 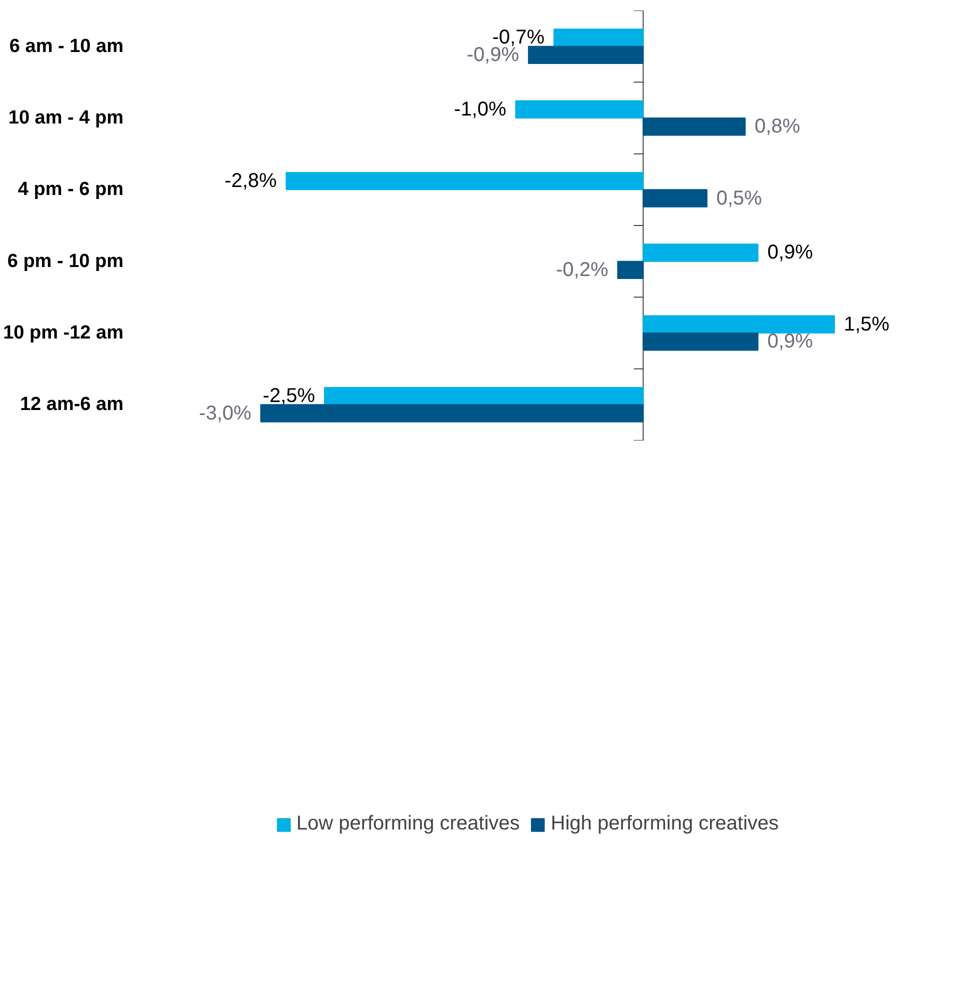 I want to click on y-tick-label: 6 pm - 10 pm, so click(x=65, y=261).